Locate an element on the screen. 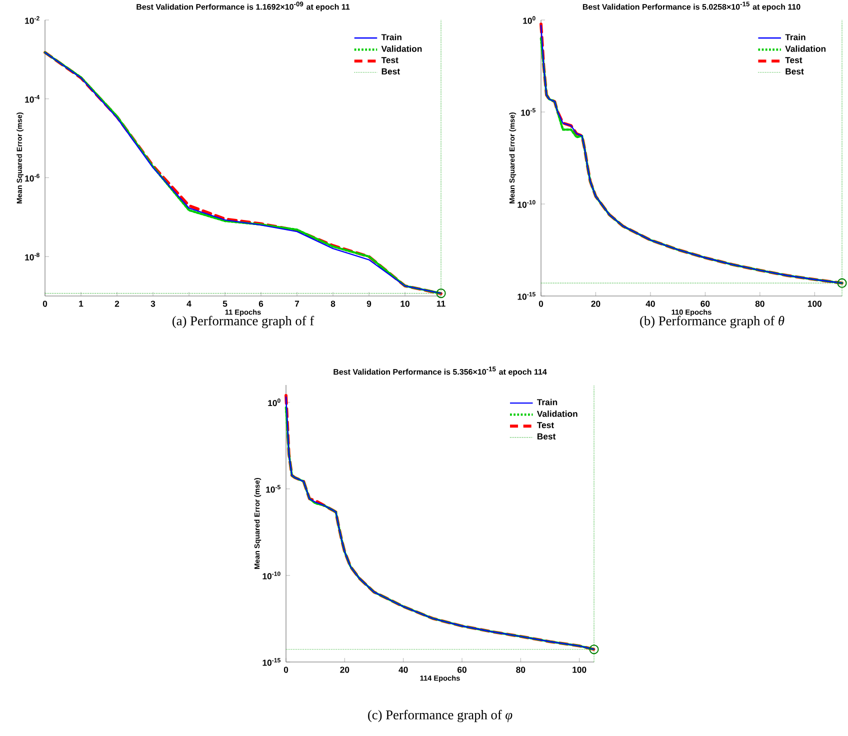  x-tick-label: 6 is located at coordinates (261, 303).